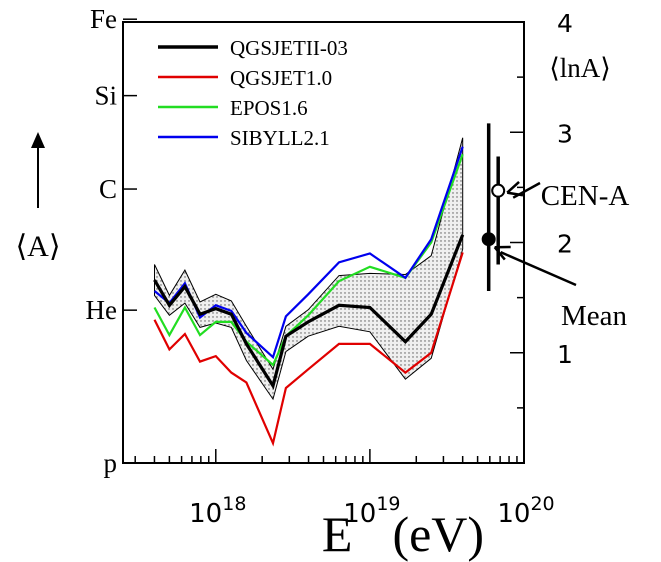 The width and height of the screenshot is (661, 562). I want to click on right-tick-label: 1, so click(565, 354).